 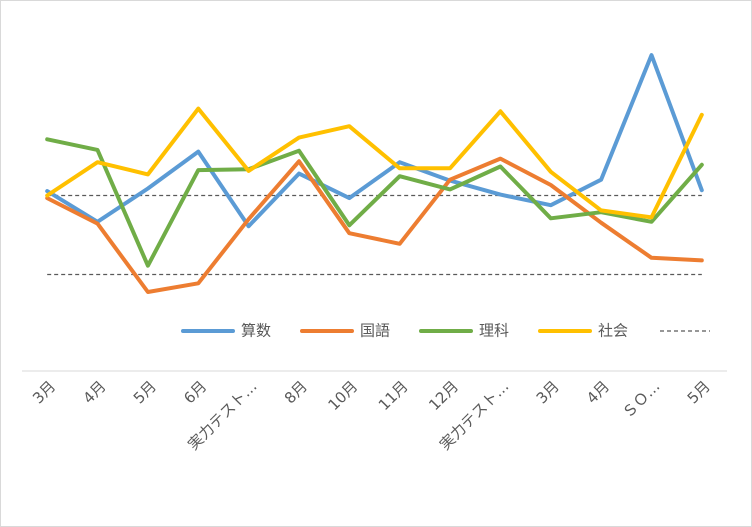 What do you see at coordinates (195, 392) in the screenshot?
I see `x-tick-label: 6月` at bounding box center [195, 392].